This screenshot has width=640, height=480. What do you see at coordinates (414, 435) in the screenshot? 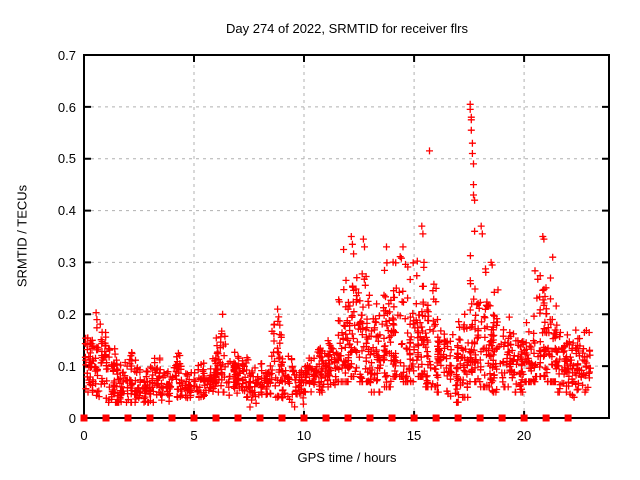
I see `x-tick-label: 15` at bounding box center [414, 435].